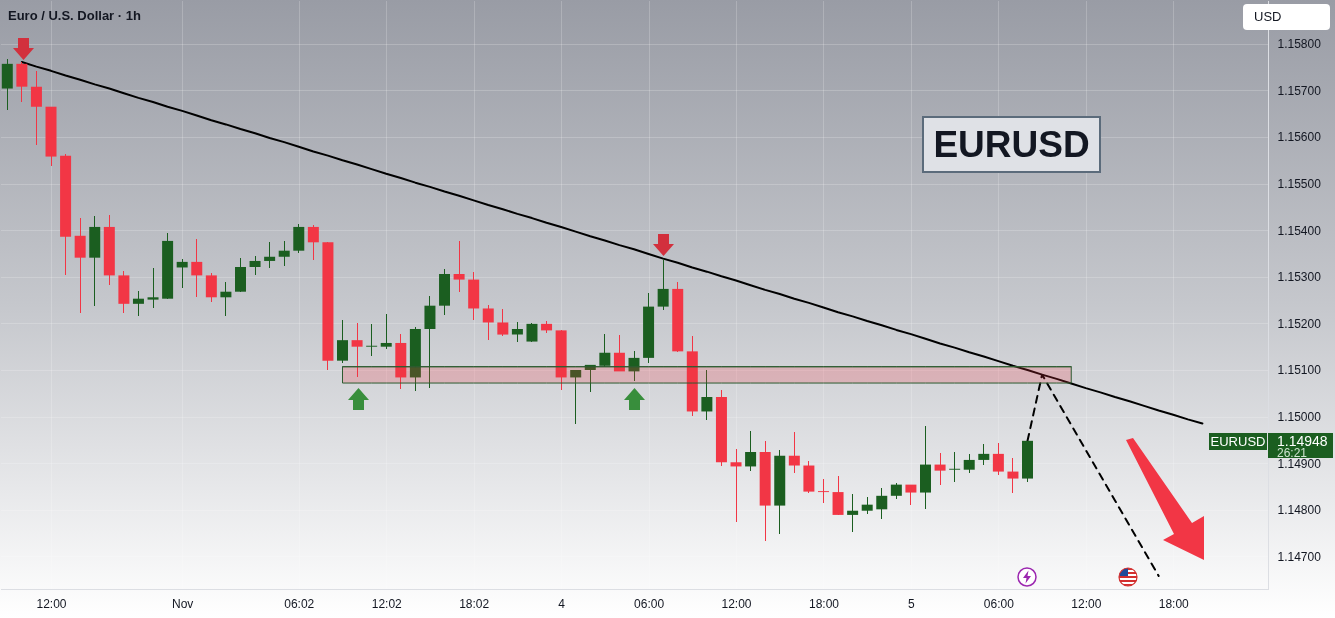 This screenshot has height=618, width=1335. Describe the element at coordinates (1299, 90) in the screenshot. I see `y-tick-label: 1.15700` at that location.